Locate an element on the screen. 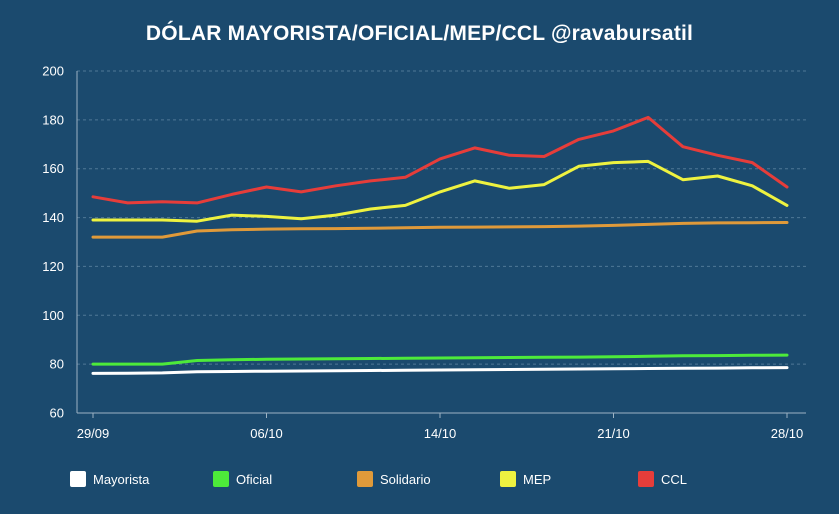  x-tick-label-21-10: 21/10 is located at coordinates (613, 433).